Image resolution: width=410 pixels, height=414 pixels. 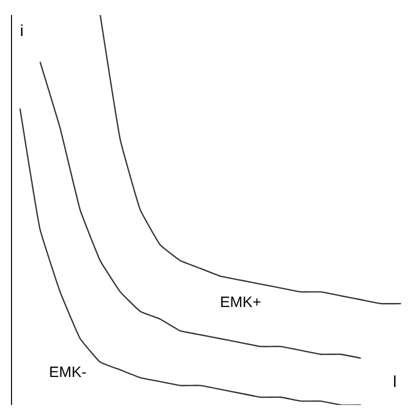 What do you see at coordinates (68, 372) in the screenshot?
I see `series-label: EMK-` at bounding box center [68, 372].